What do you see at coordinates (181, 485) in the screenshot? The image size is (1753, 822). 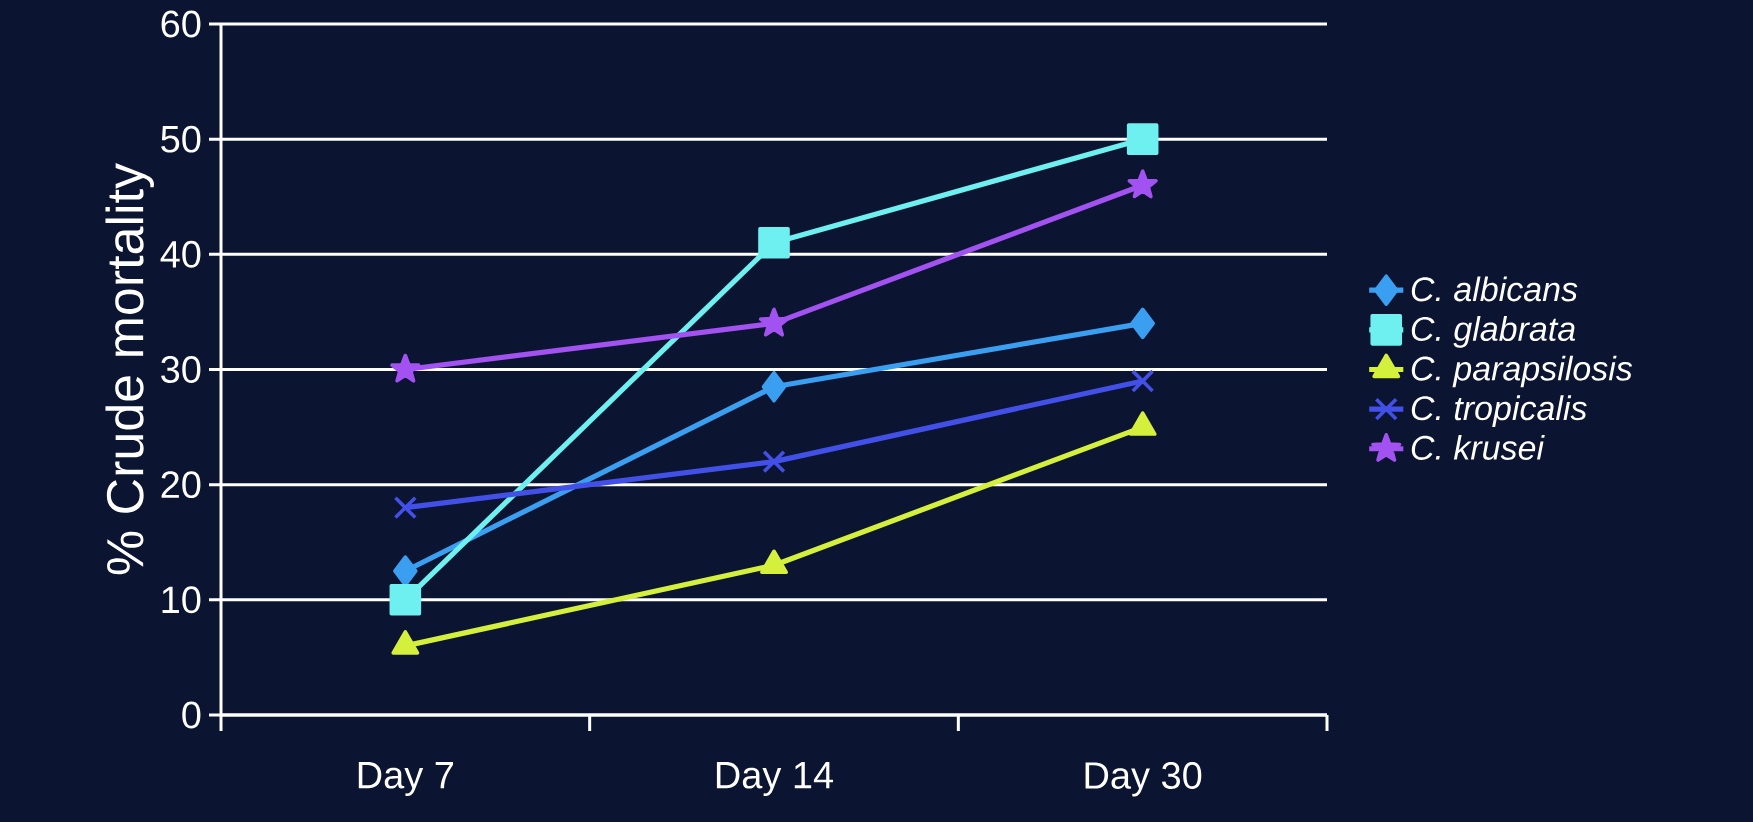 I see `y-tick-label: 20` at bounding box center [181, 485].